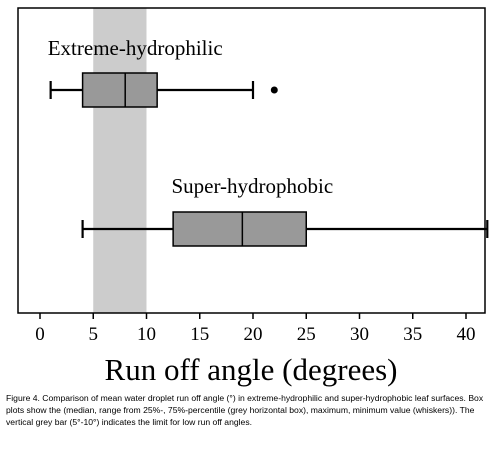 The width and height of the screenshot is (500, 456). I want to click on super-hydrophobic-iqr-box, so click(239, 229).